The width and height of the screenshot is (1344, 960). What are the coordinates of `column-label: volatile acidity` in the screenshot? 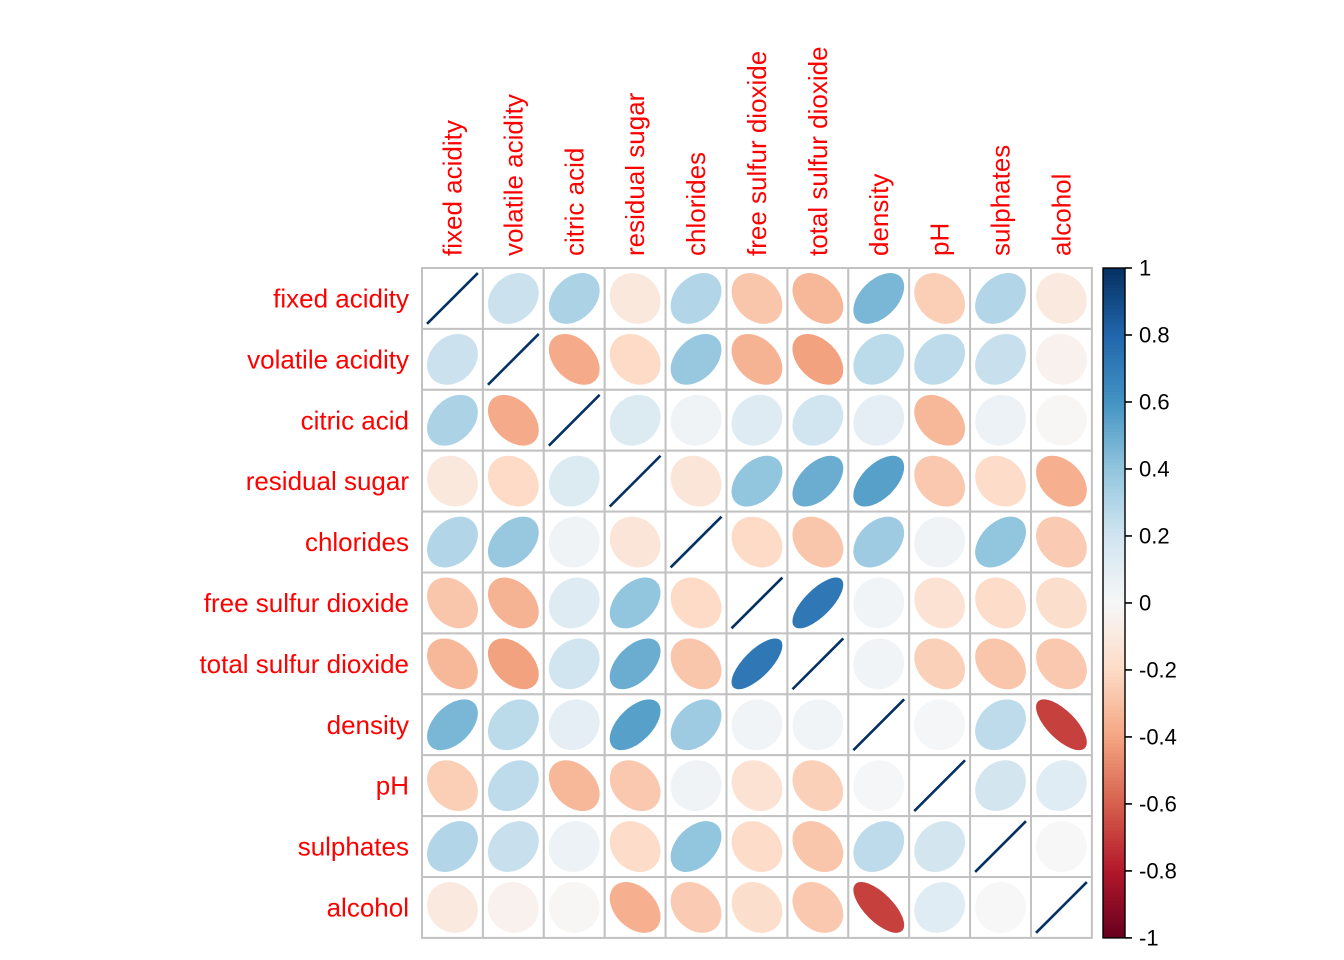 It's located at (513, 175).